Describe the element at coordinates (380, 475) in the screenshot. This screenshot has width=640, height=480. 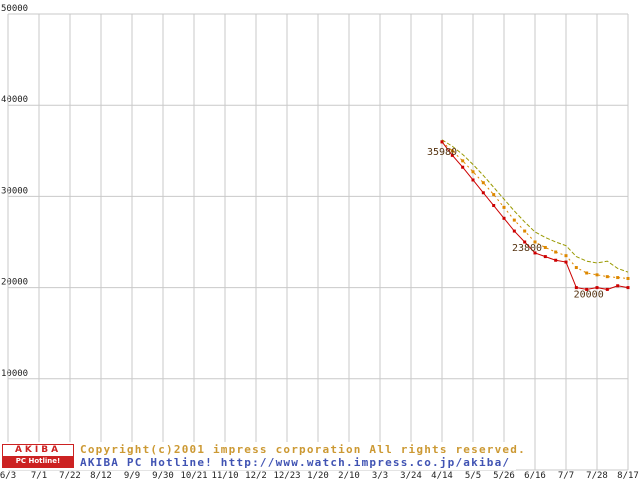
I see `svg-text: 3/3` at that location.